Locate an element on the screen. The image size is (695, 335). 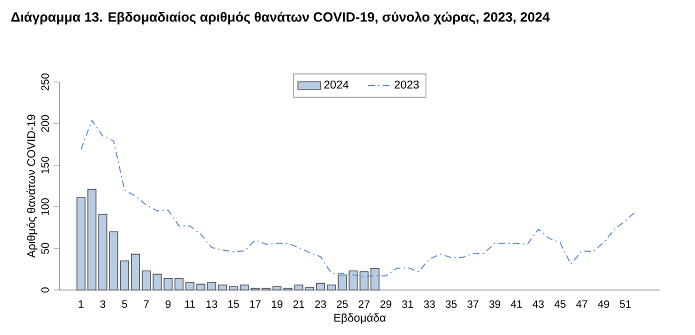
legend-label: 2023 is located at coordinates (406, 84).